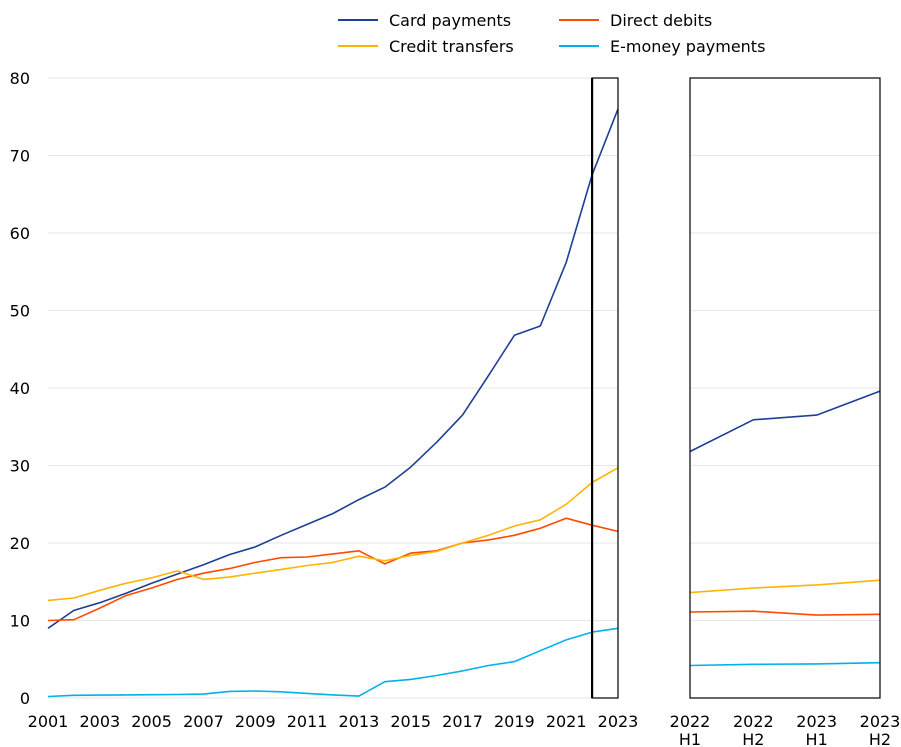  Describe the element at coordinates (20, 233) in the screenshot. I see `y-tick-label: 60` at that location.